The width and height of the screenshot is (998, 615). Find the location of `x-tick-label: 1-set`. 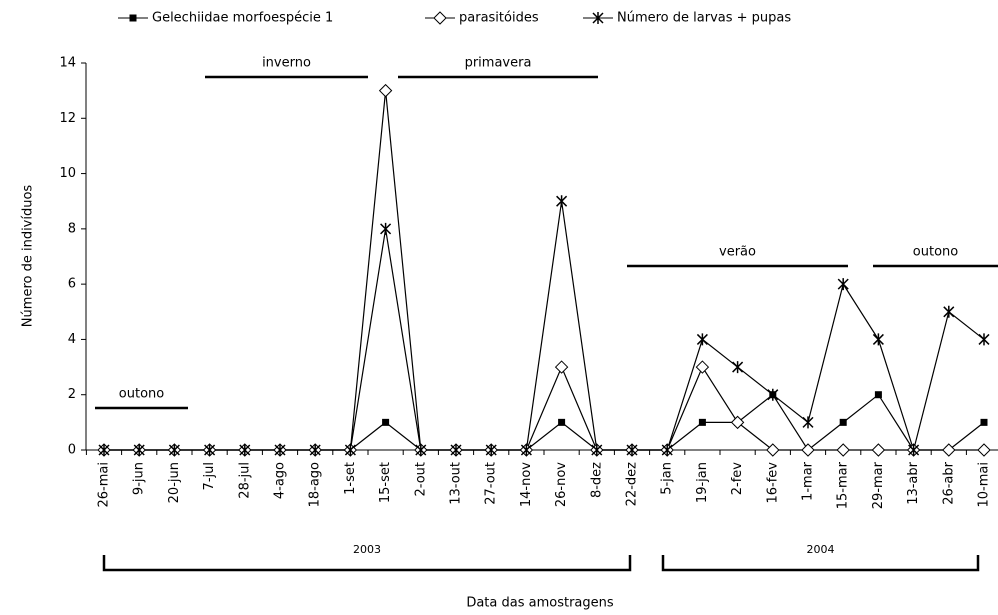

x-tick-label: 1-set is located at coordinates (350, 478).